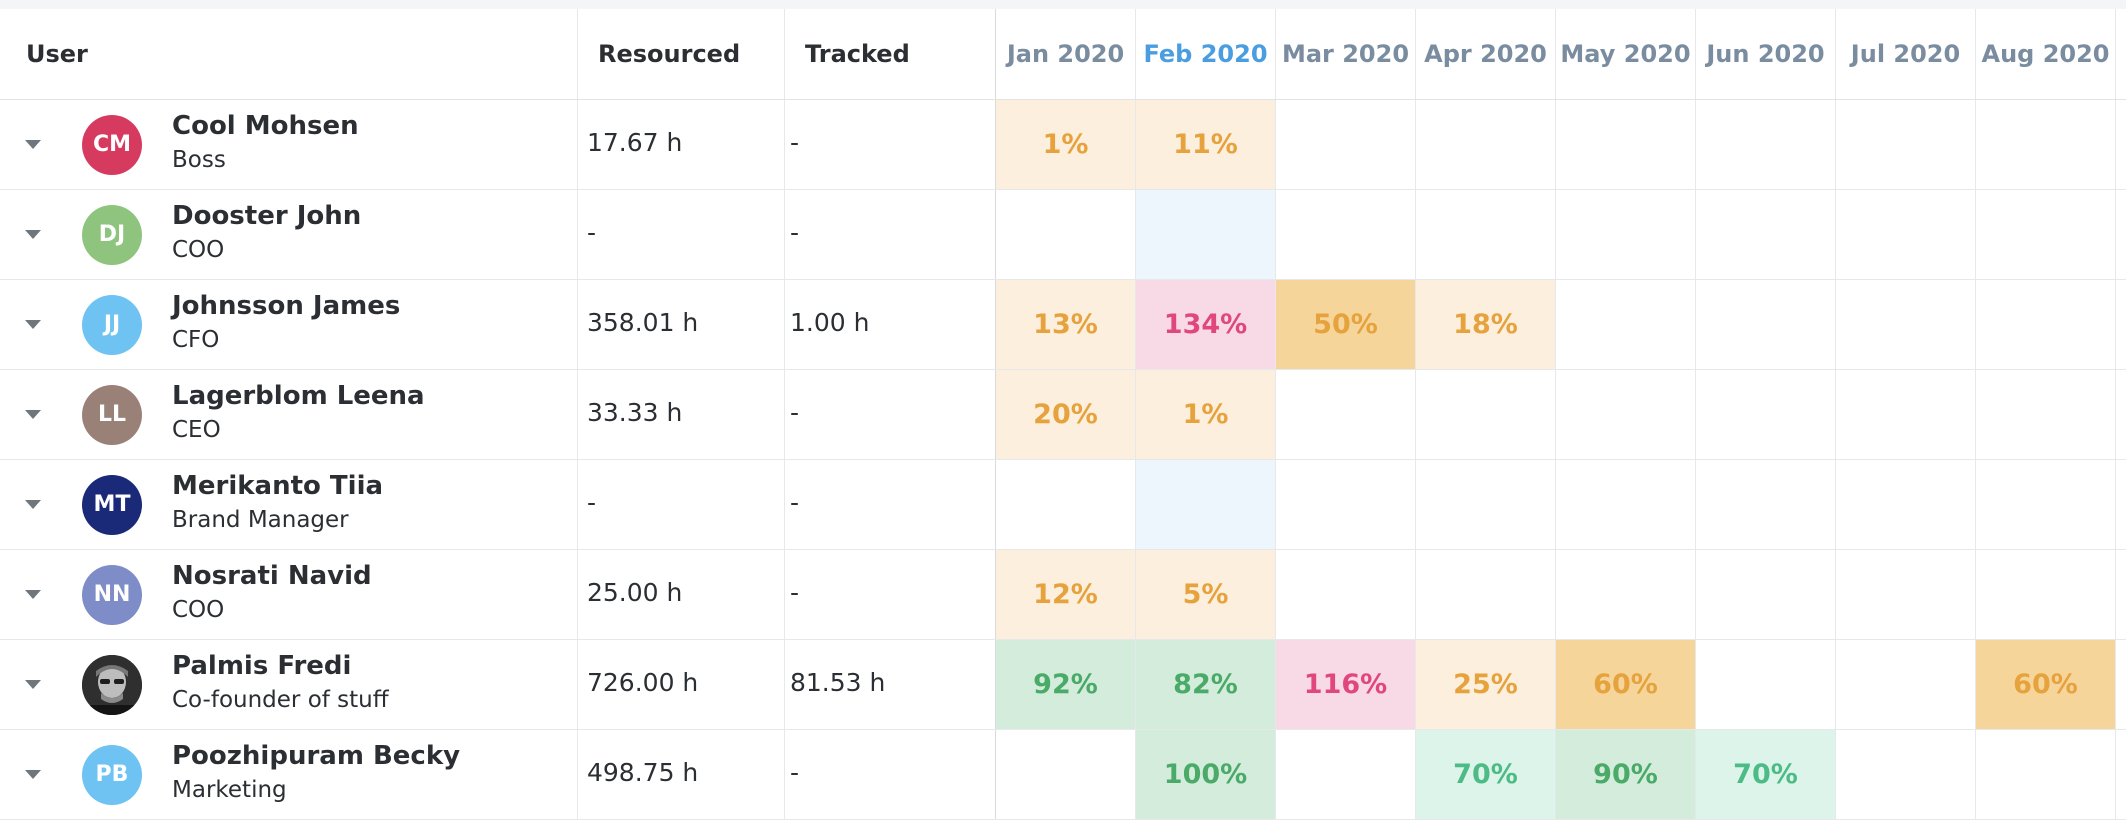 This screenshot has width=2126, height=824. I want to click on user-name: Nosrati Navid, so click(272, 576).